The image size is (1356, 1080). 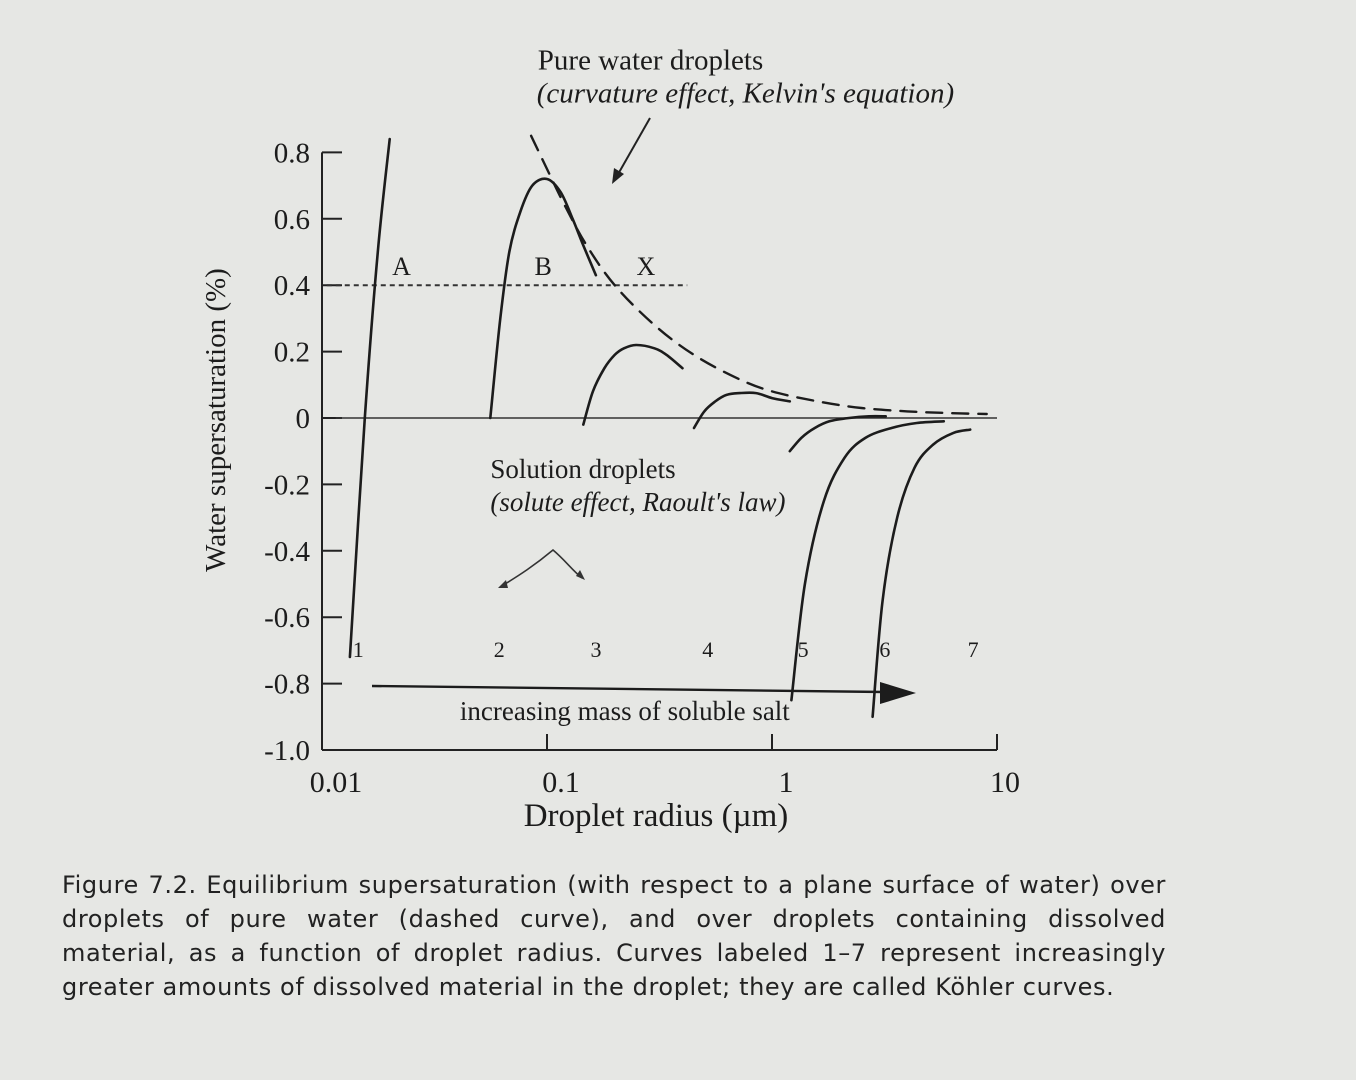 What do you see at coordinates (503, 584) in the screenshot?
I see `bracket-arrowhead-left` at bounding box center [503, 584].